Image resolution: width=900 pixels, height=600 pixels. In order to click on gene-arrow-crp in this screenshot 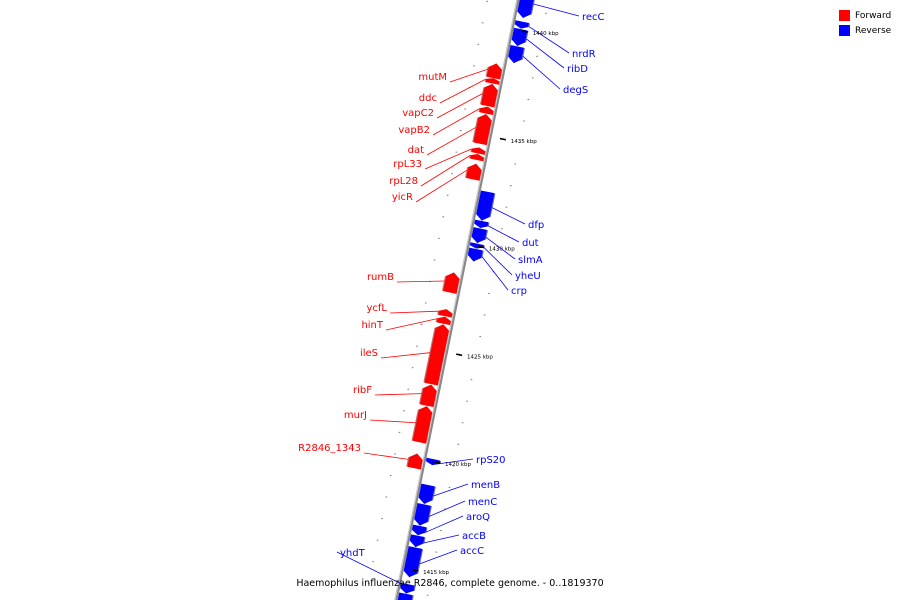, I will do `click(475, 254)`.